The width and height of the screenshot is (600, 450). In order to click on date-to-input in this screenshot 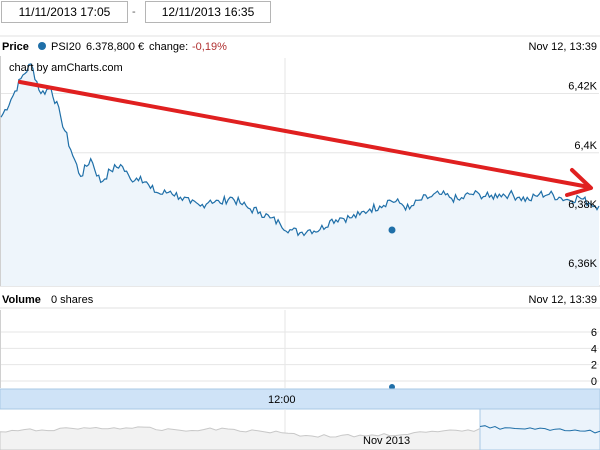, I will do `click(208, 12)`.